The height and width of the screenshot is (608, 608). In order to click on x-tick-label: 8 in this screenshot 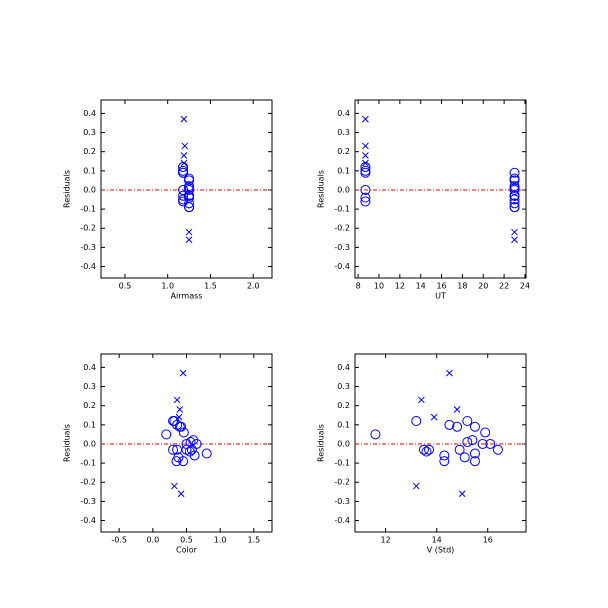, I will do `click(358, 286)`.